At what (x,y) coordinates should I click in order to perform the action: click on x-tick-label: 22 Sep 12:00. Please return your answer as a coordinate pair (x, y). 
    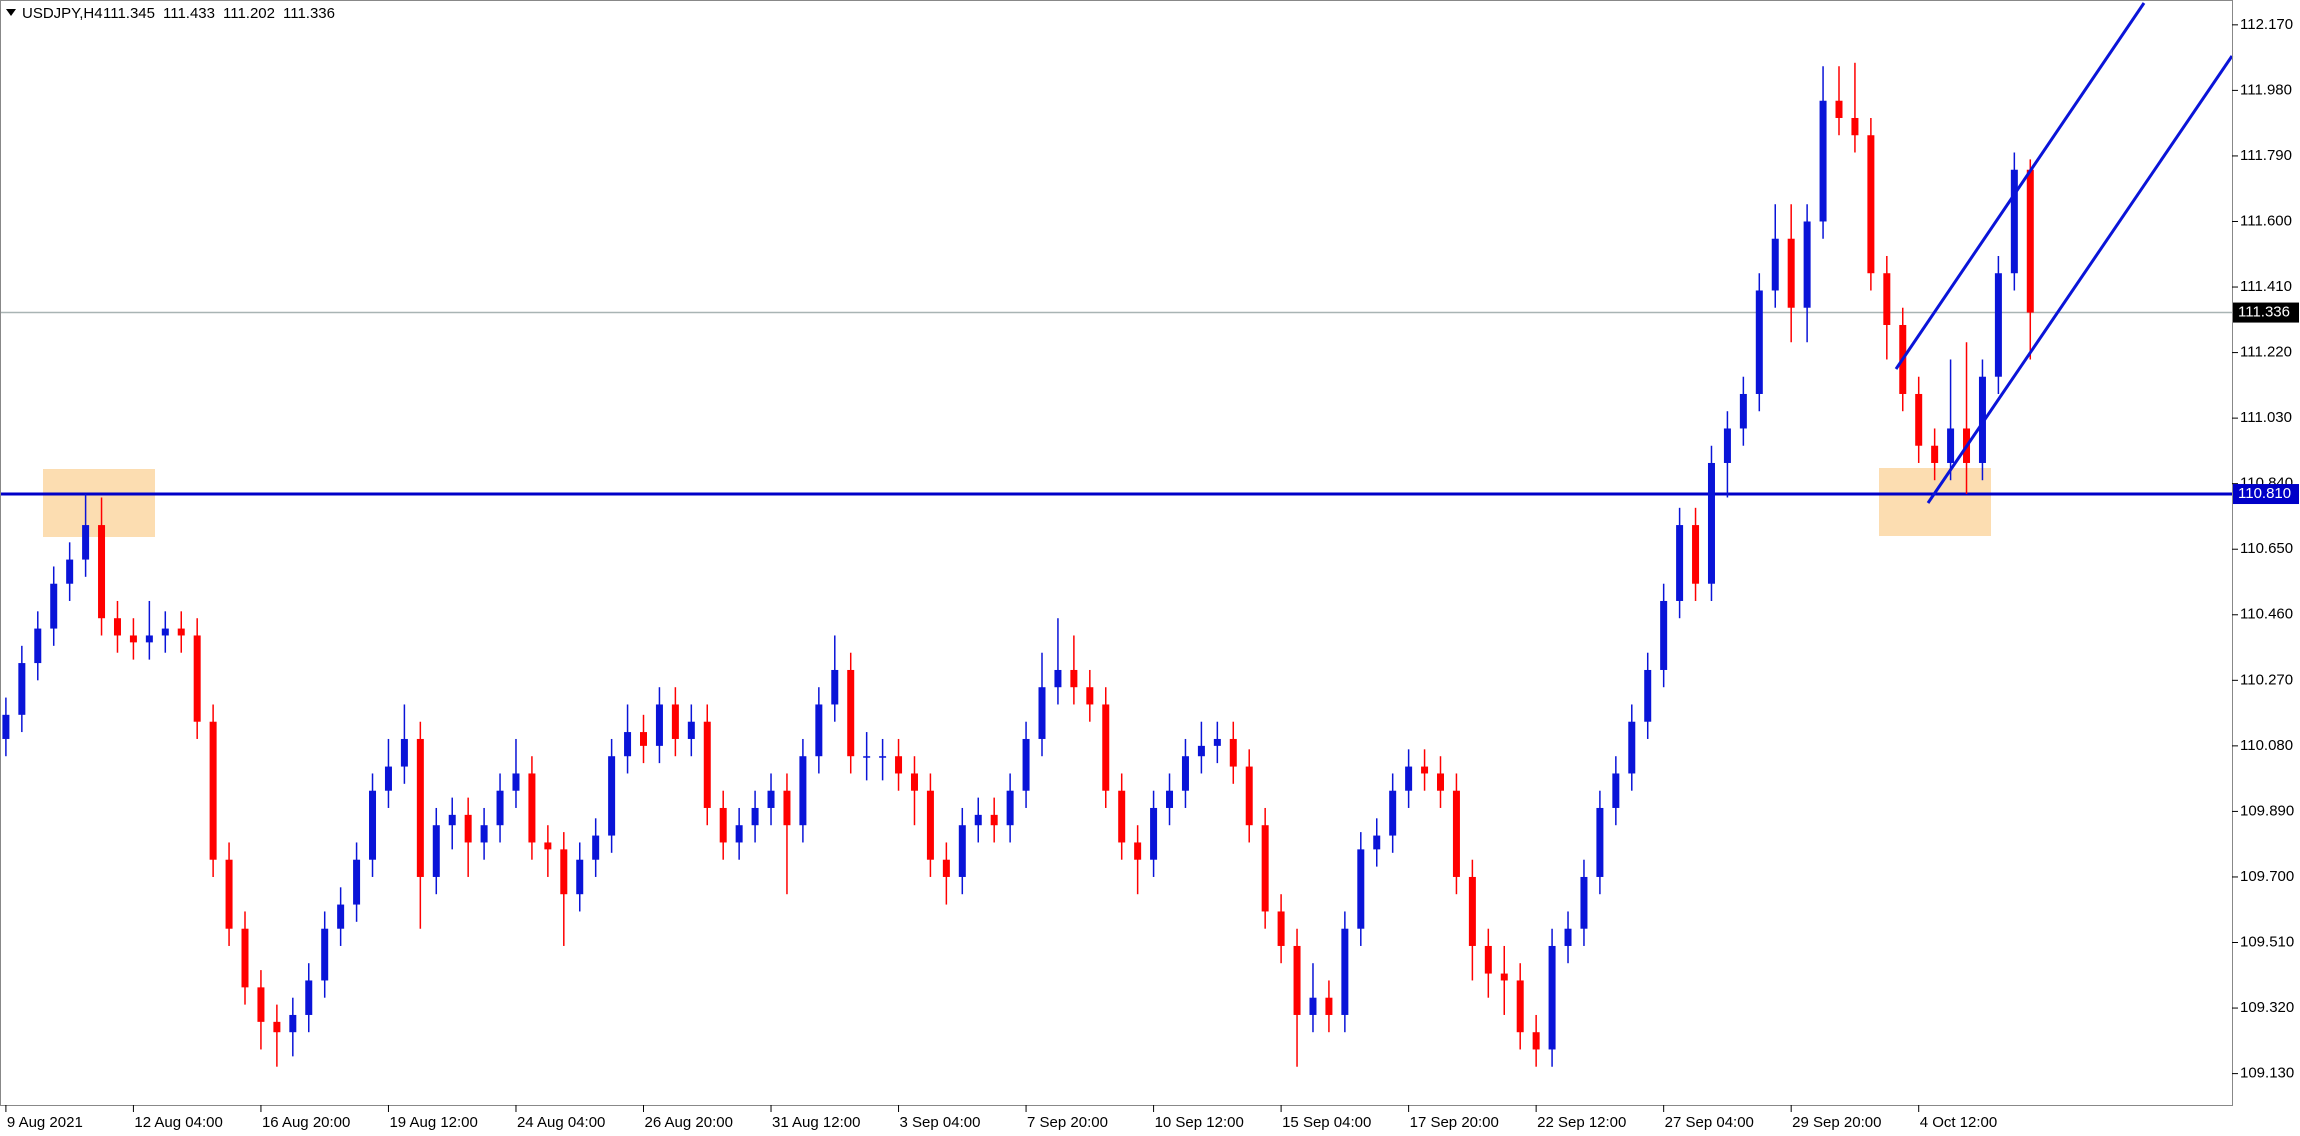
    Looking at the image, I should click on (1581, 1122).